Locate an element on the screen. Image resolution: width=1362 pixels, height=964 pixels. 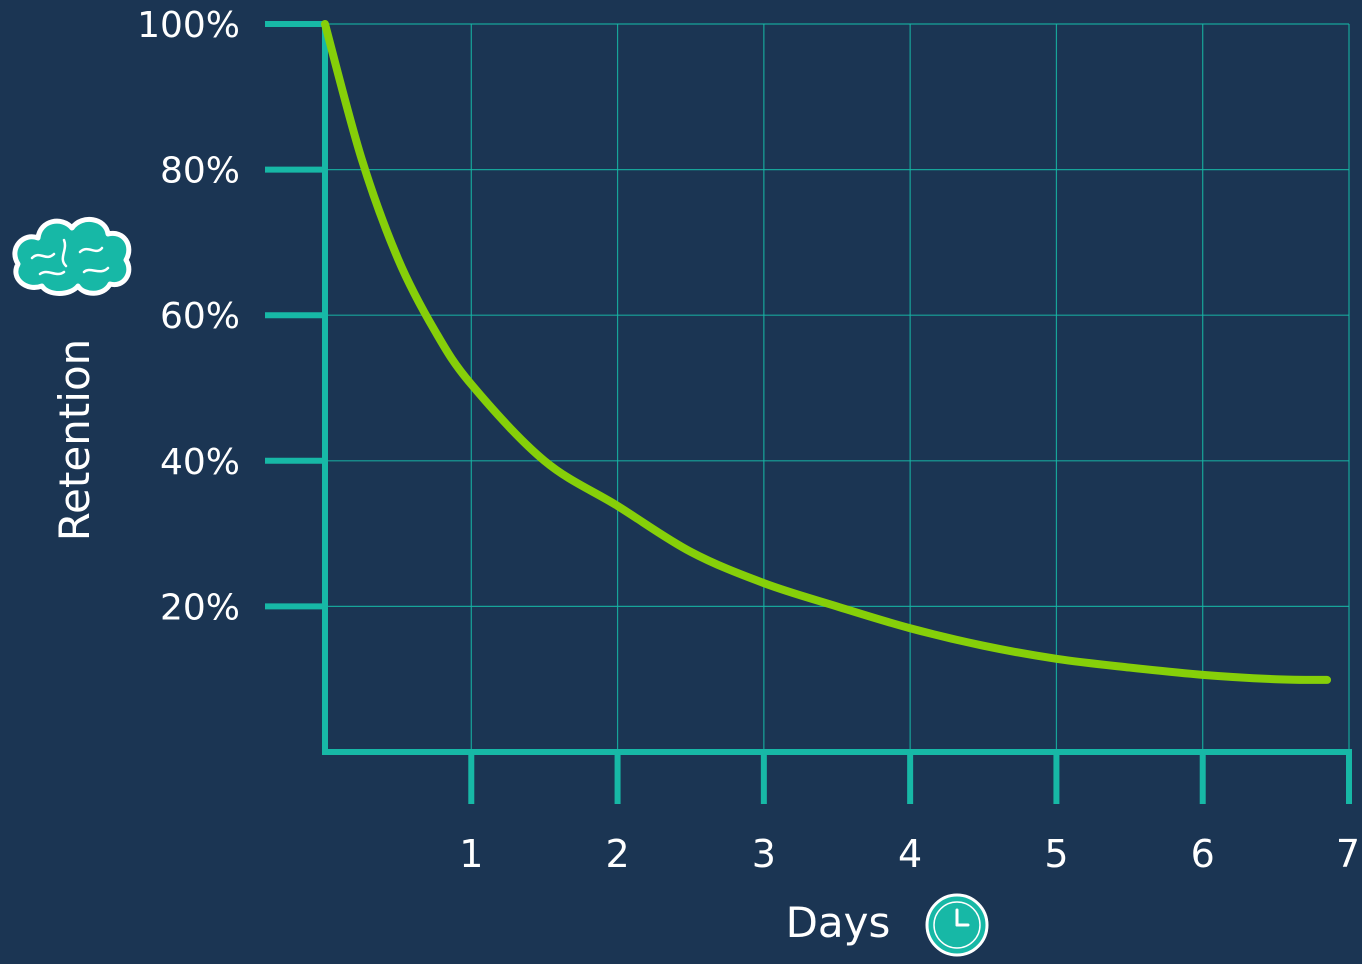
y-tick-label: 20% is located at coordinates (200, 607).